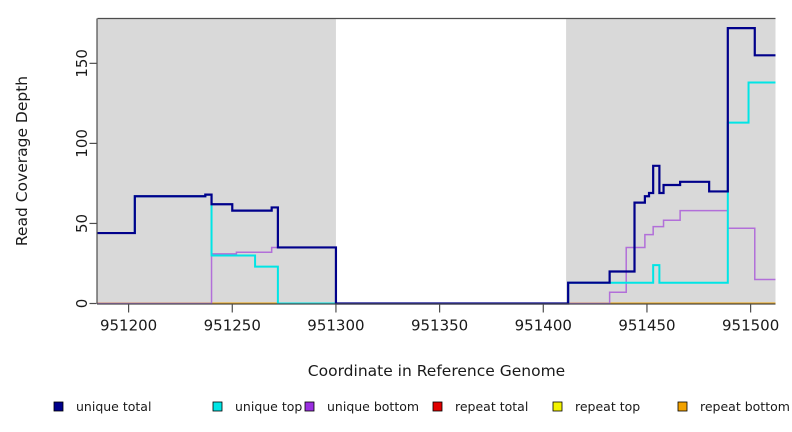  I want to click on legend-label: unique bottom, so click(373, 406).